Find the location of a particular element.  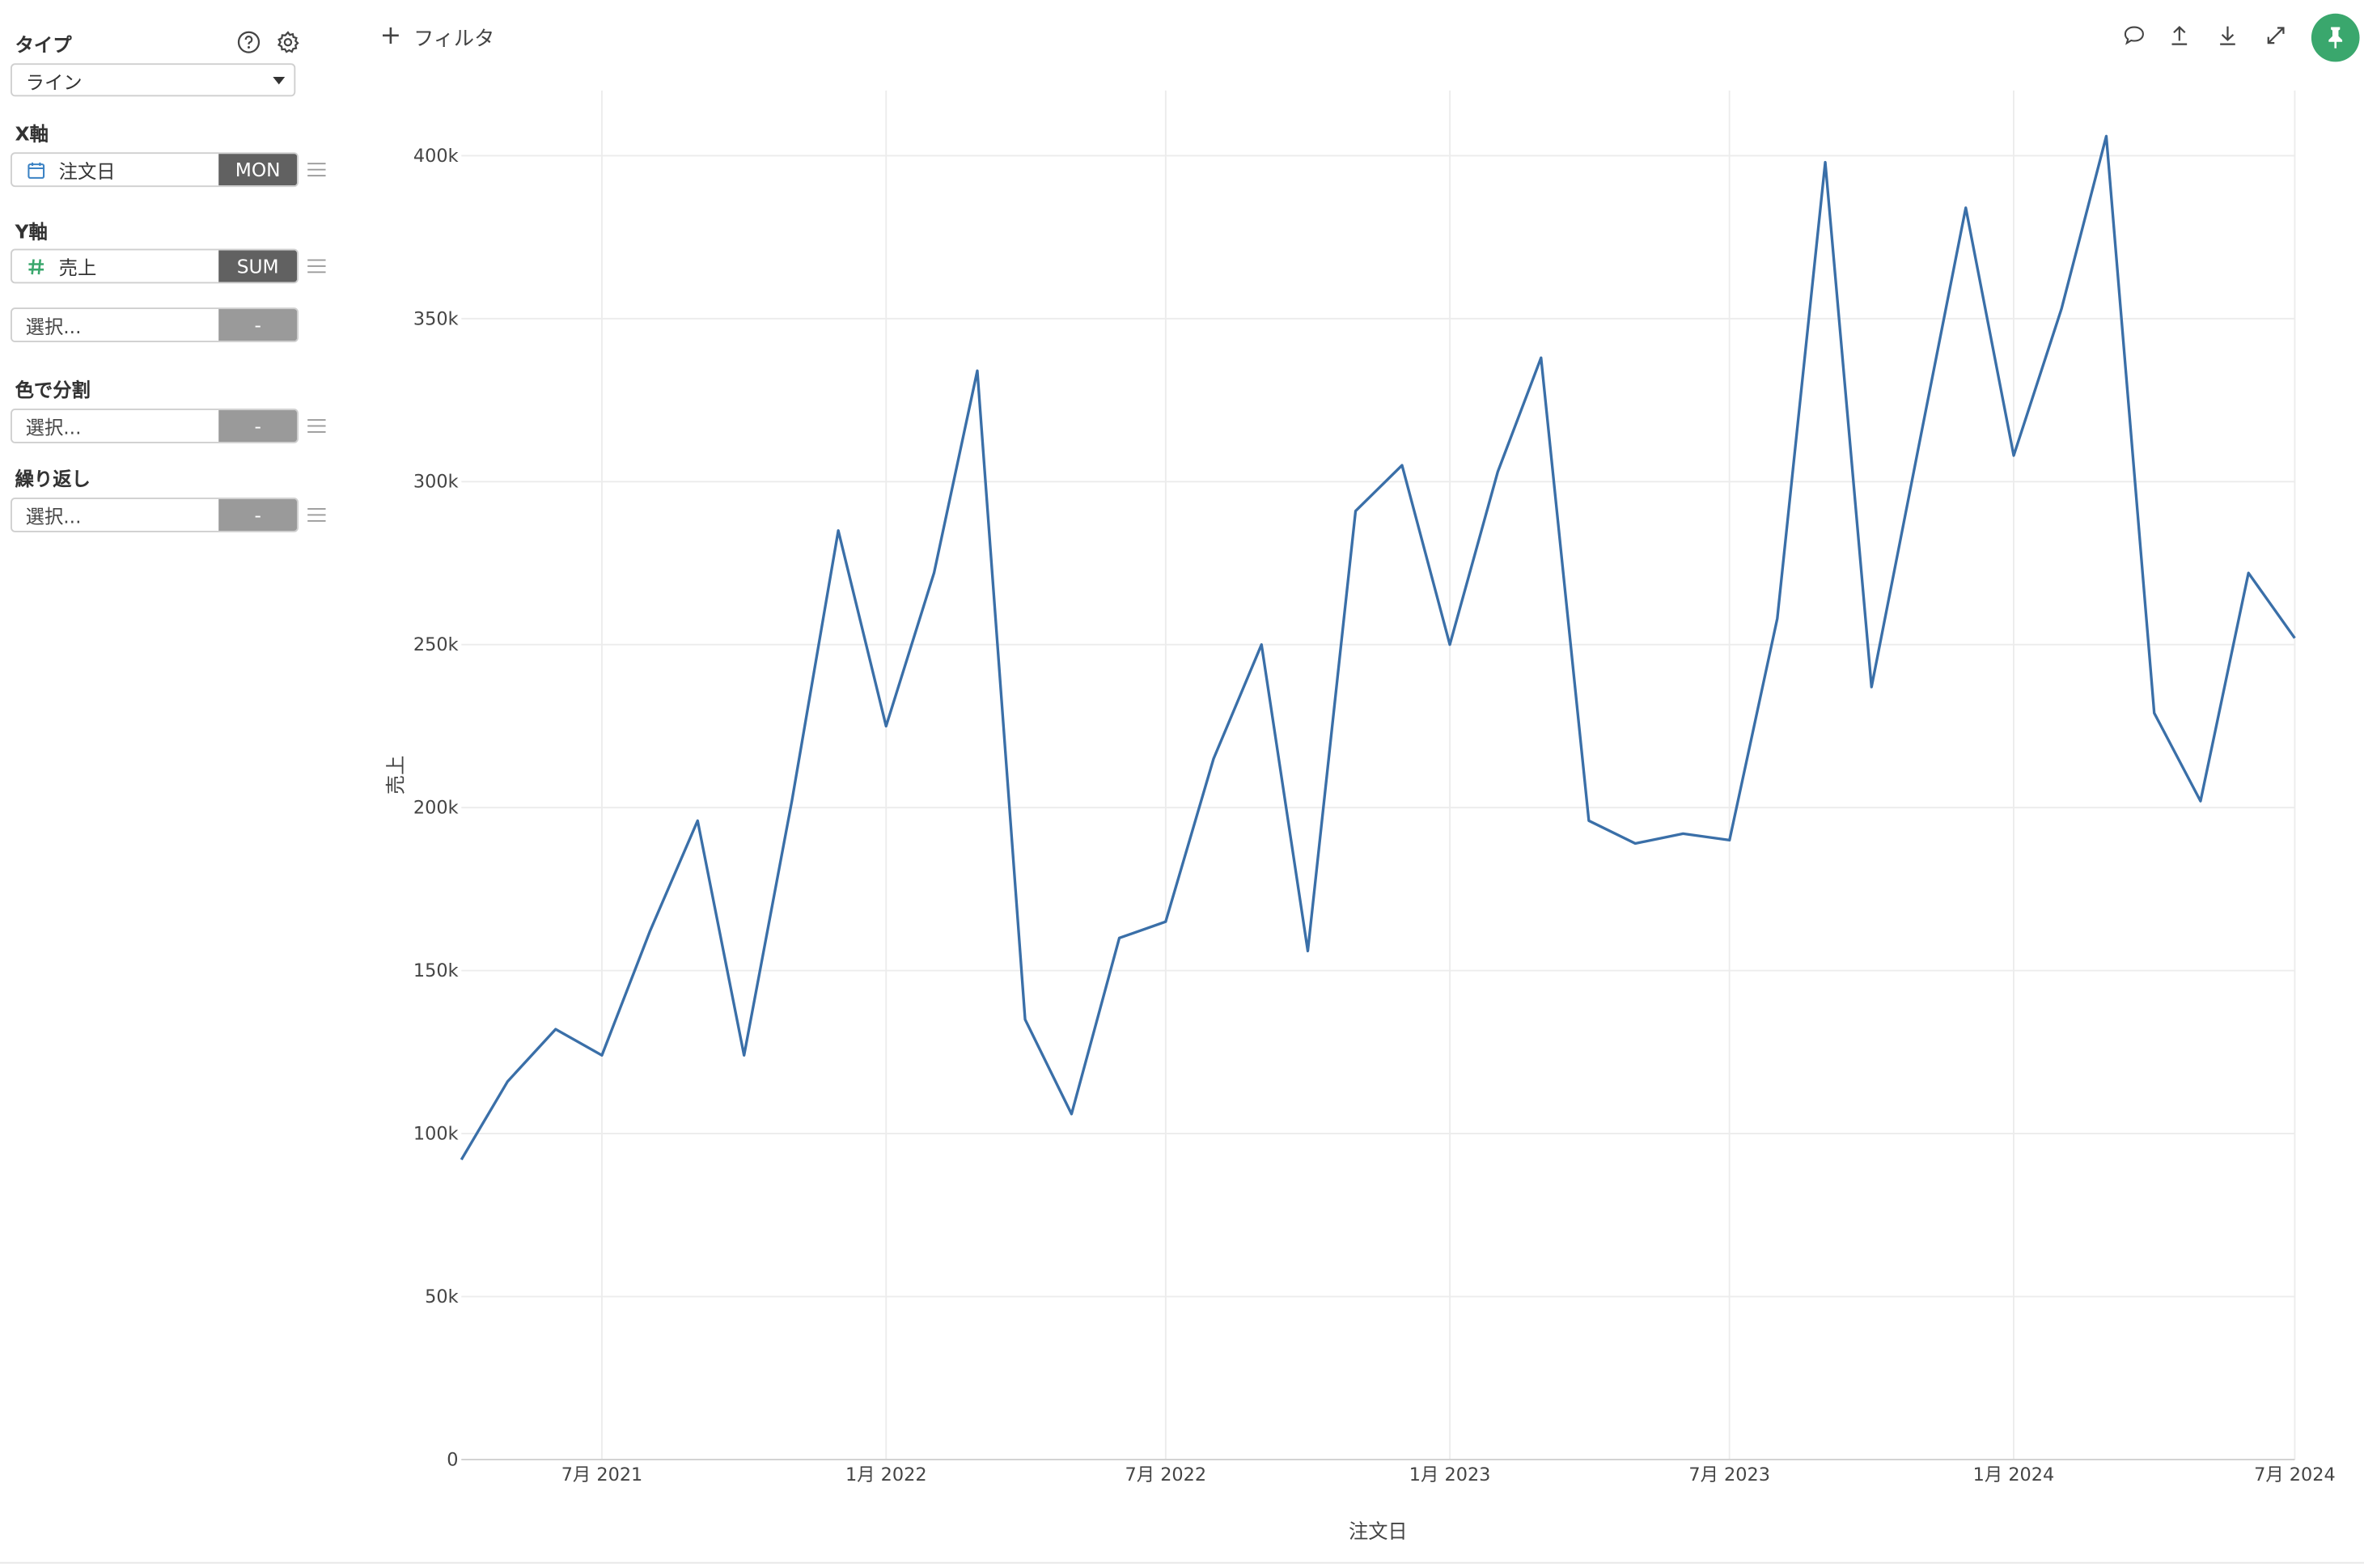

repeat-agg-button: - is located at coordinates (258, 514).